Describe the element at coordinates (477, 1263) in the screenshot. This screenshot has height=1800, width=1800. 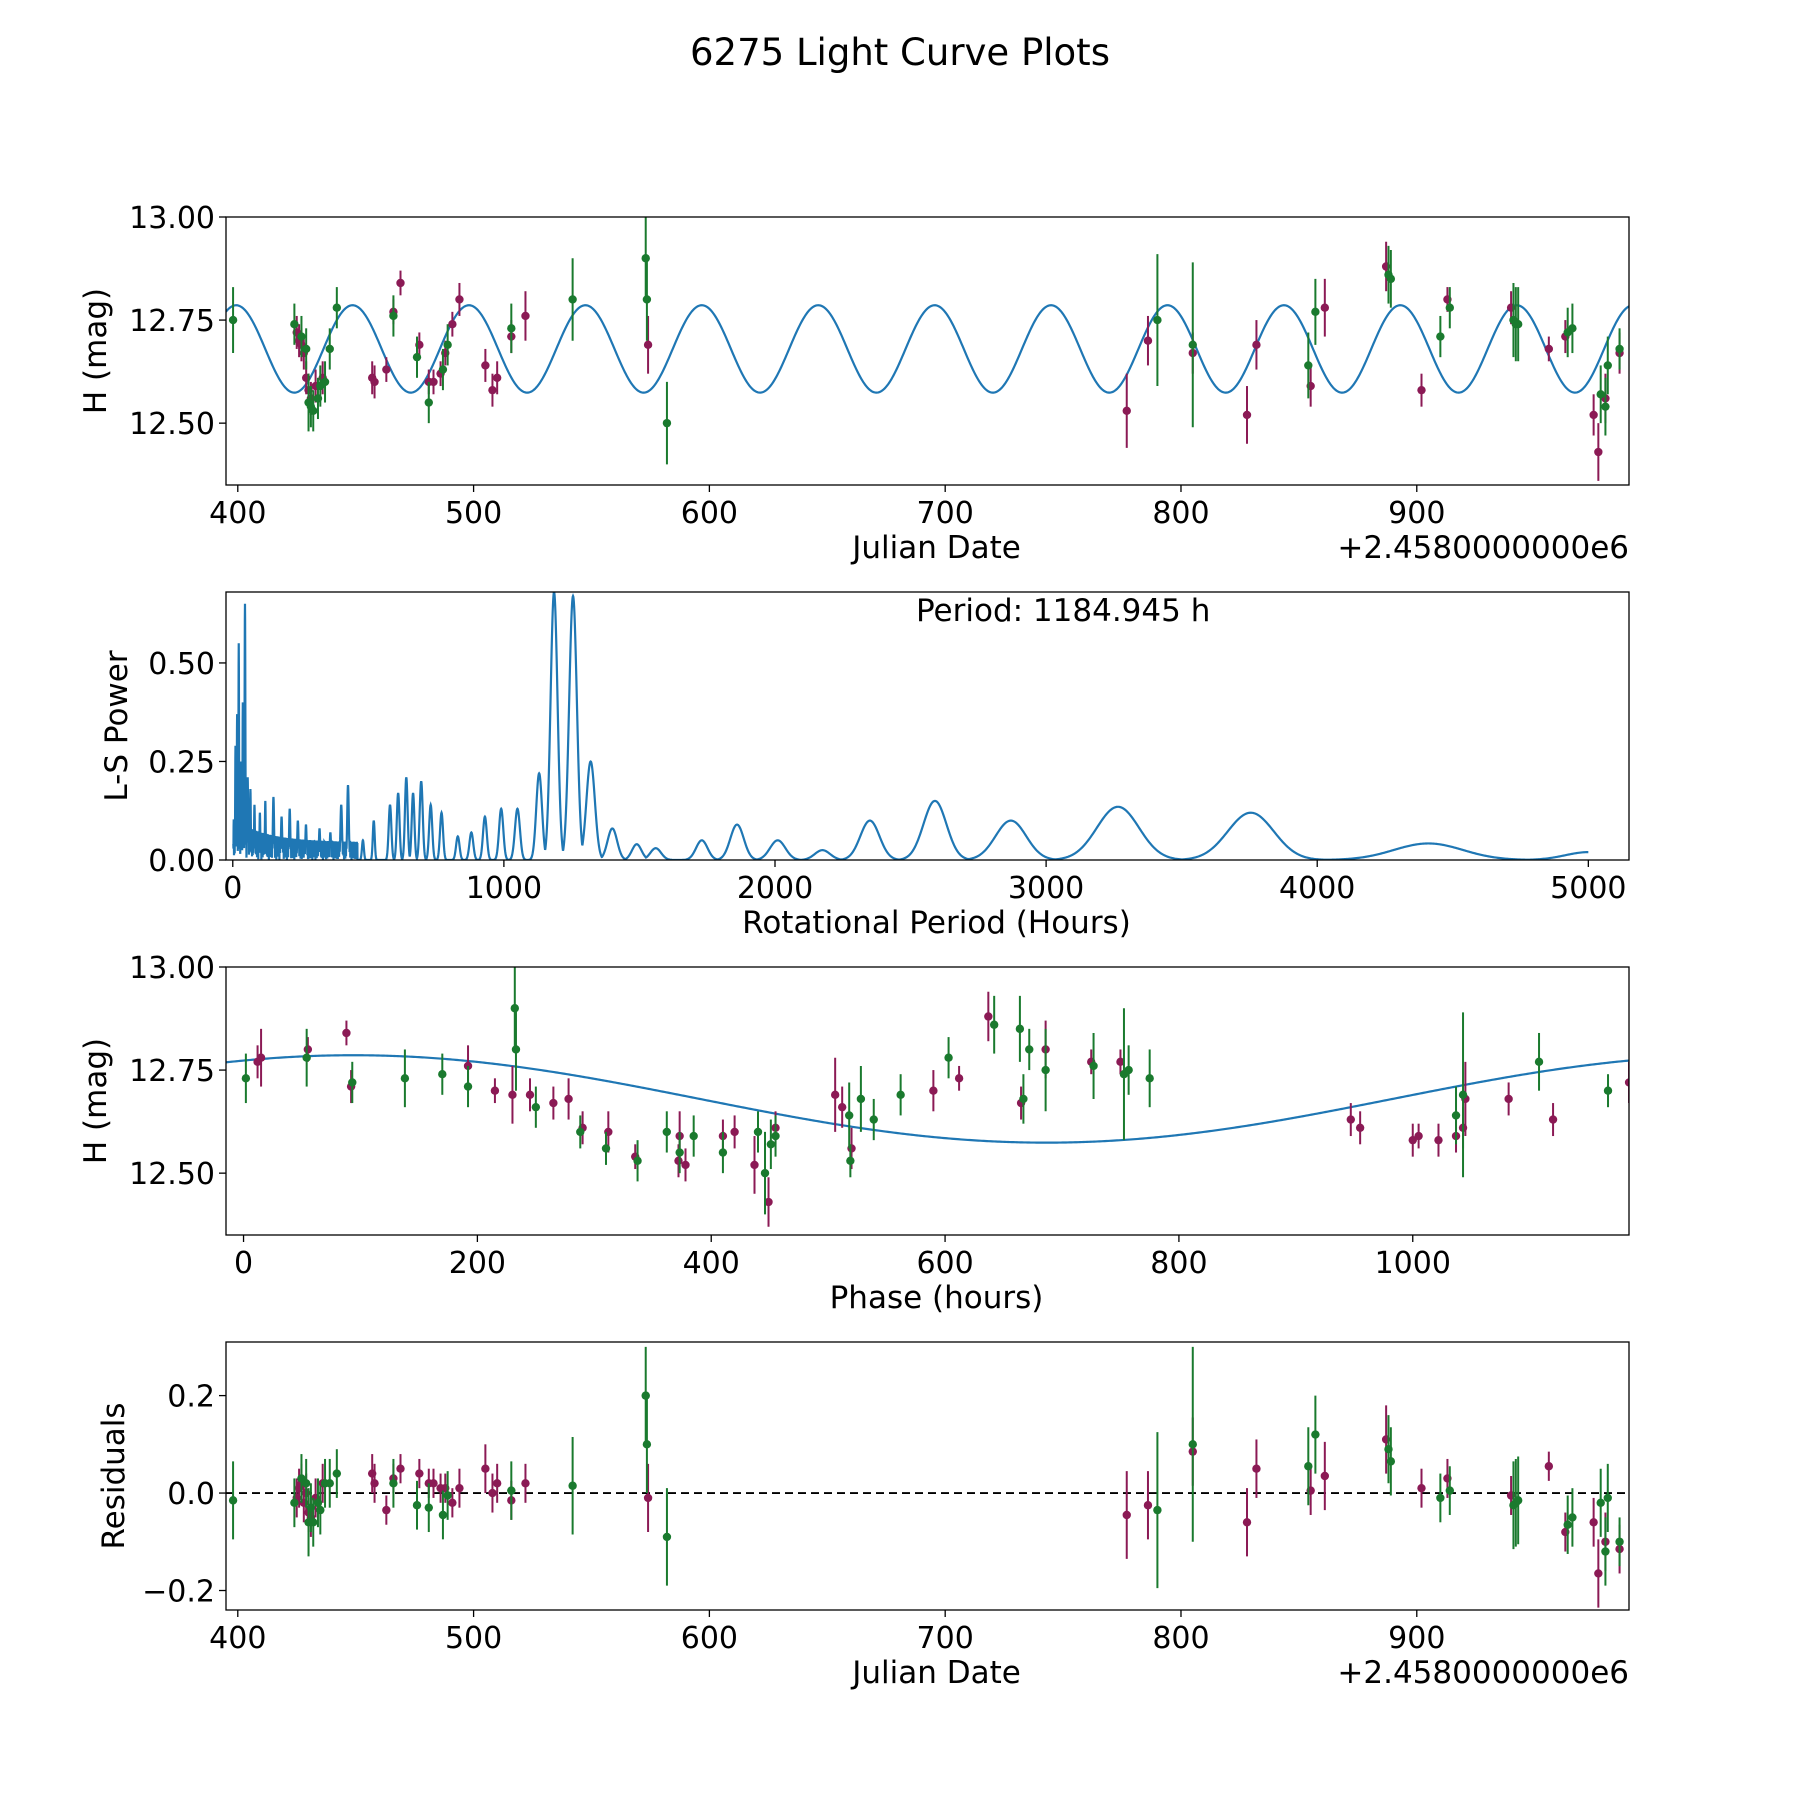
I see `x-tick-label: 200` at that location.